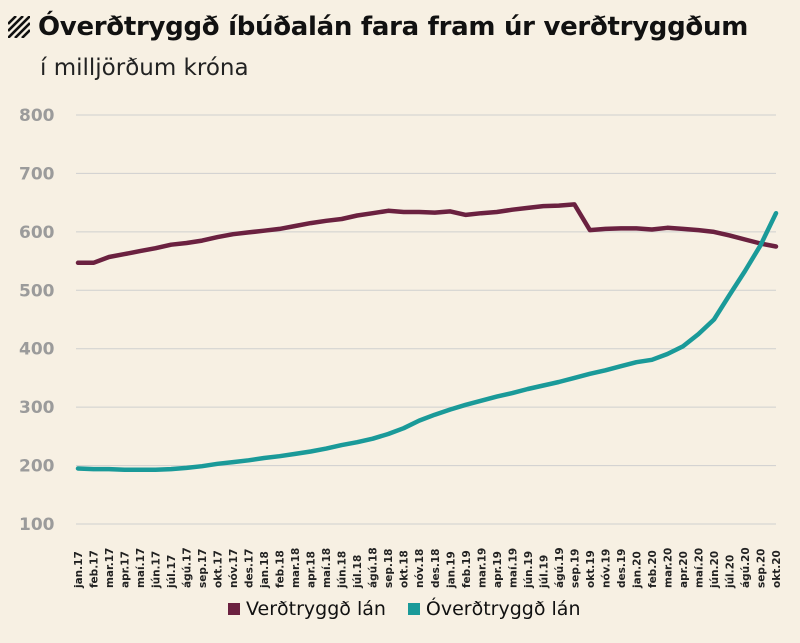  What do you see at coordinates (281, 569) in the screenshot?
I see `x-tick-label: feb.18` at bounding box center [281, 569].